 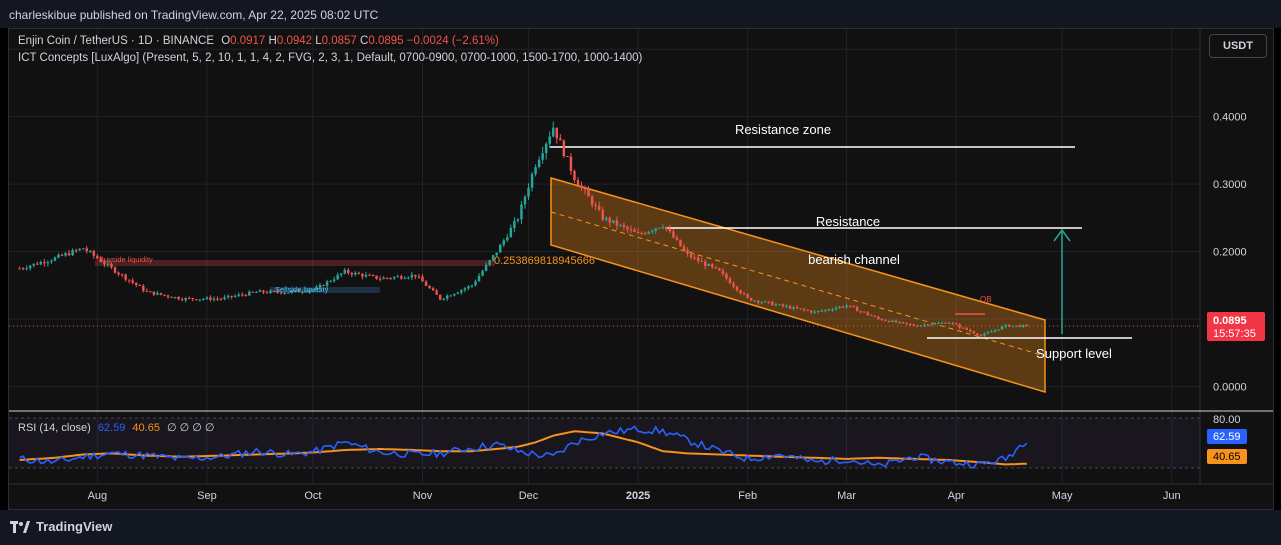 What do you see at coordinates (272, 41) in the screenshot?
I see `high-label: H` at bounding box center [272, 41].